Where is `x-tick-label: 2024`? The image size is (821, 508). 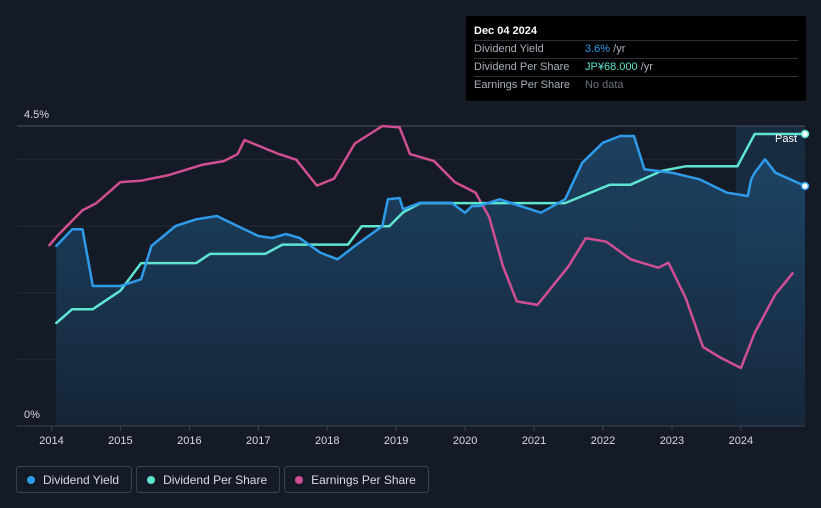 x-tick-label: 2024 is located at coordinates (741, 441).